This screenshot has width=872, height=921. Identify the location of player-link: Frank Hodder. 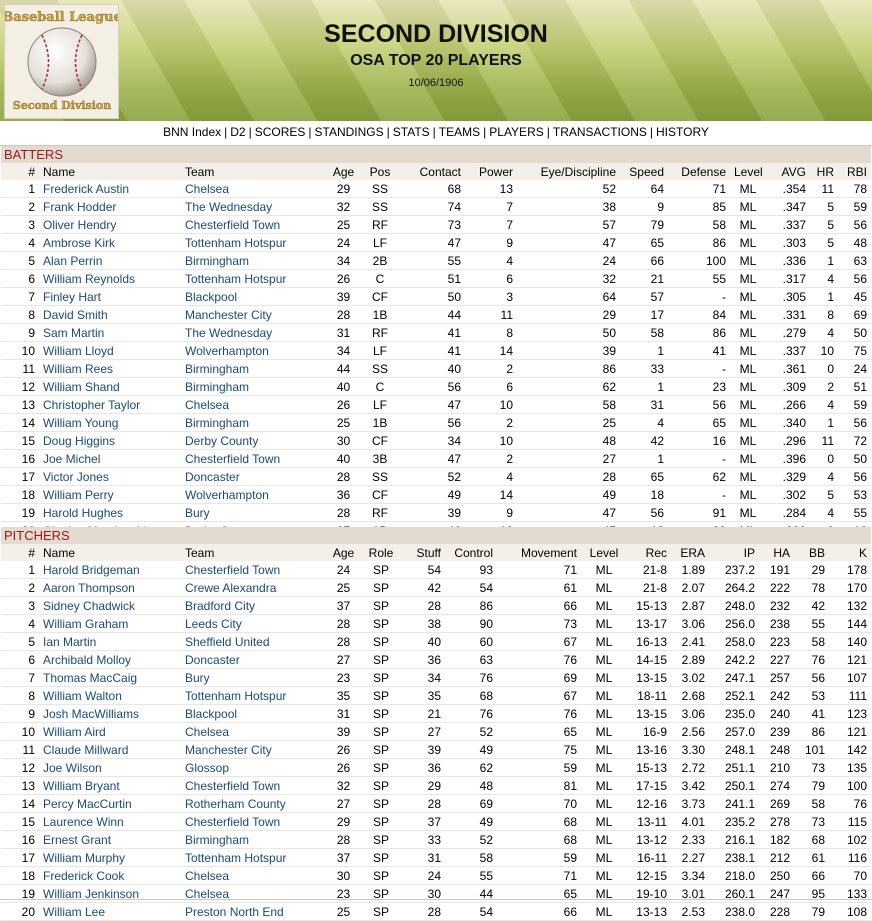
(80, 206).